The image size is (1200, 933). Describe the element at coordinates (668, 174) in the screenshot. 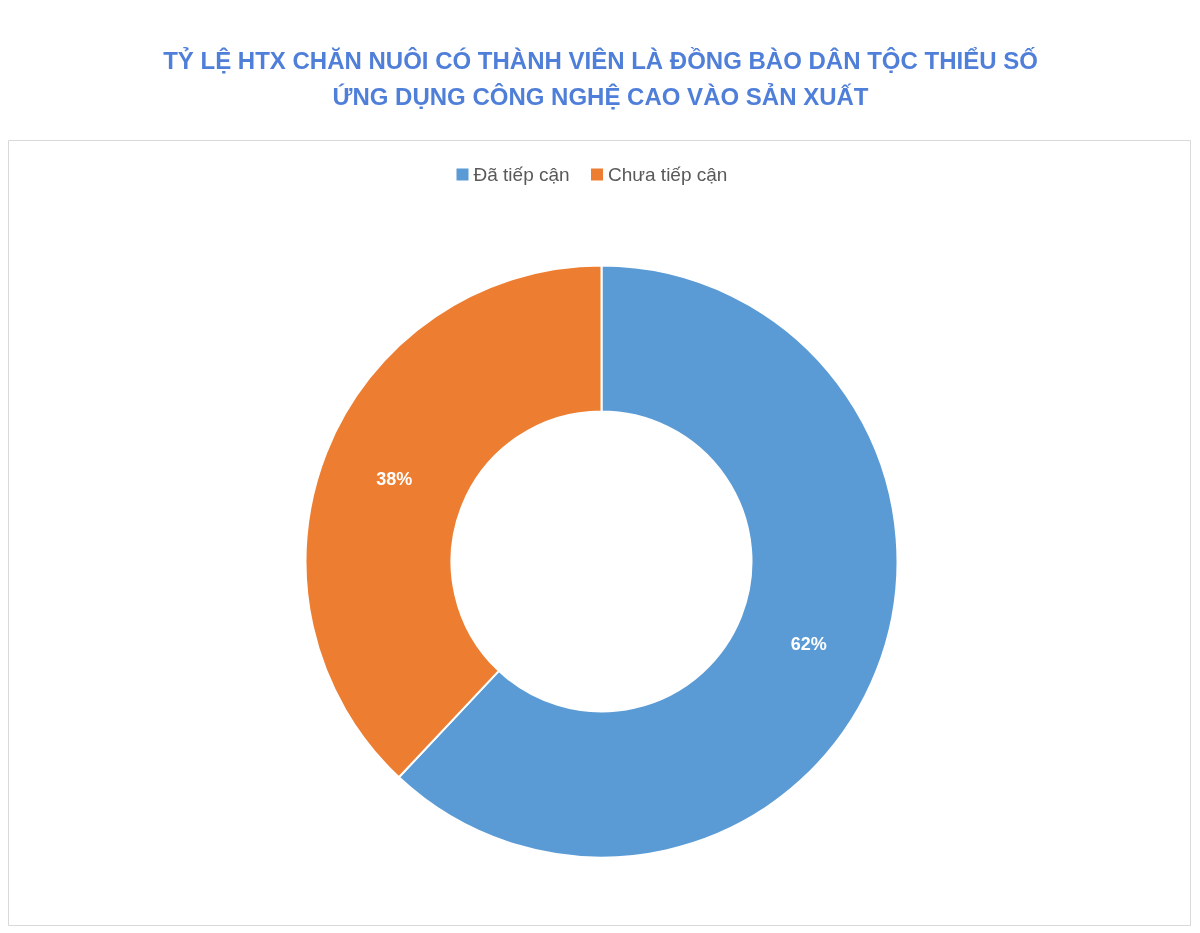

I see `legend-label: Chưa tiếp cận` at that location.